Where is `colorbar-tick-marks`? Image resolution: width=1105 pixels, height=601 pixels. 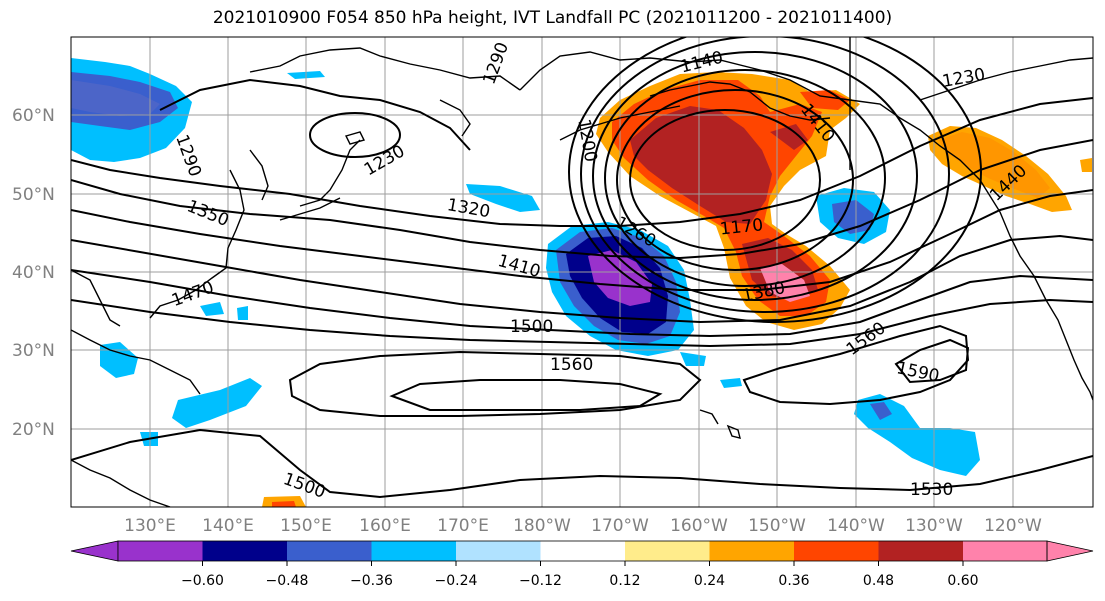 colorbar-tick-marks is located at coordinates (583, 563).